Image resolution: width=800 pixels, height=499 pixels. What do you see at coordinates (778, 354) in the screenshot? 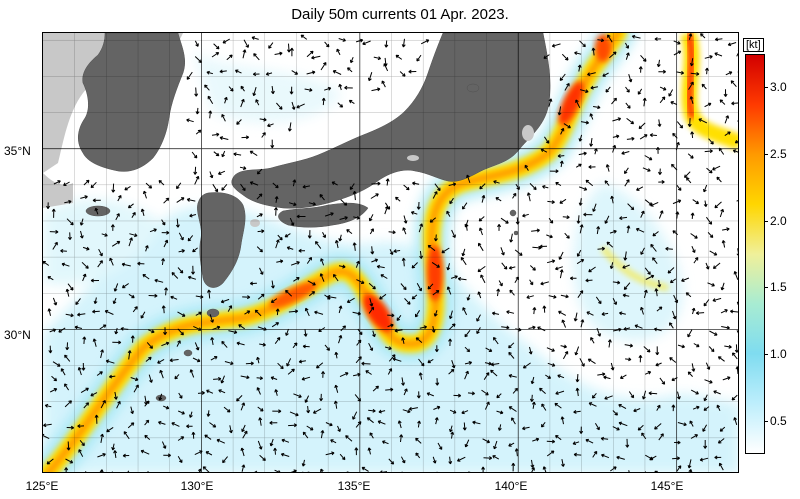
I see `colorbar-tick-label: 1.0` at bounding box center [778, 354].